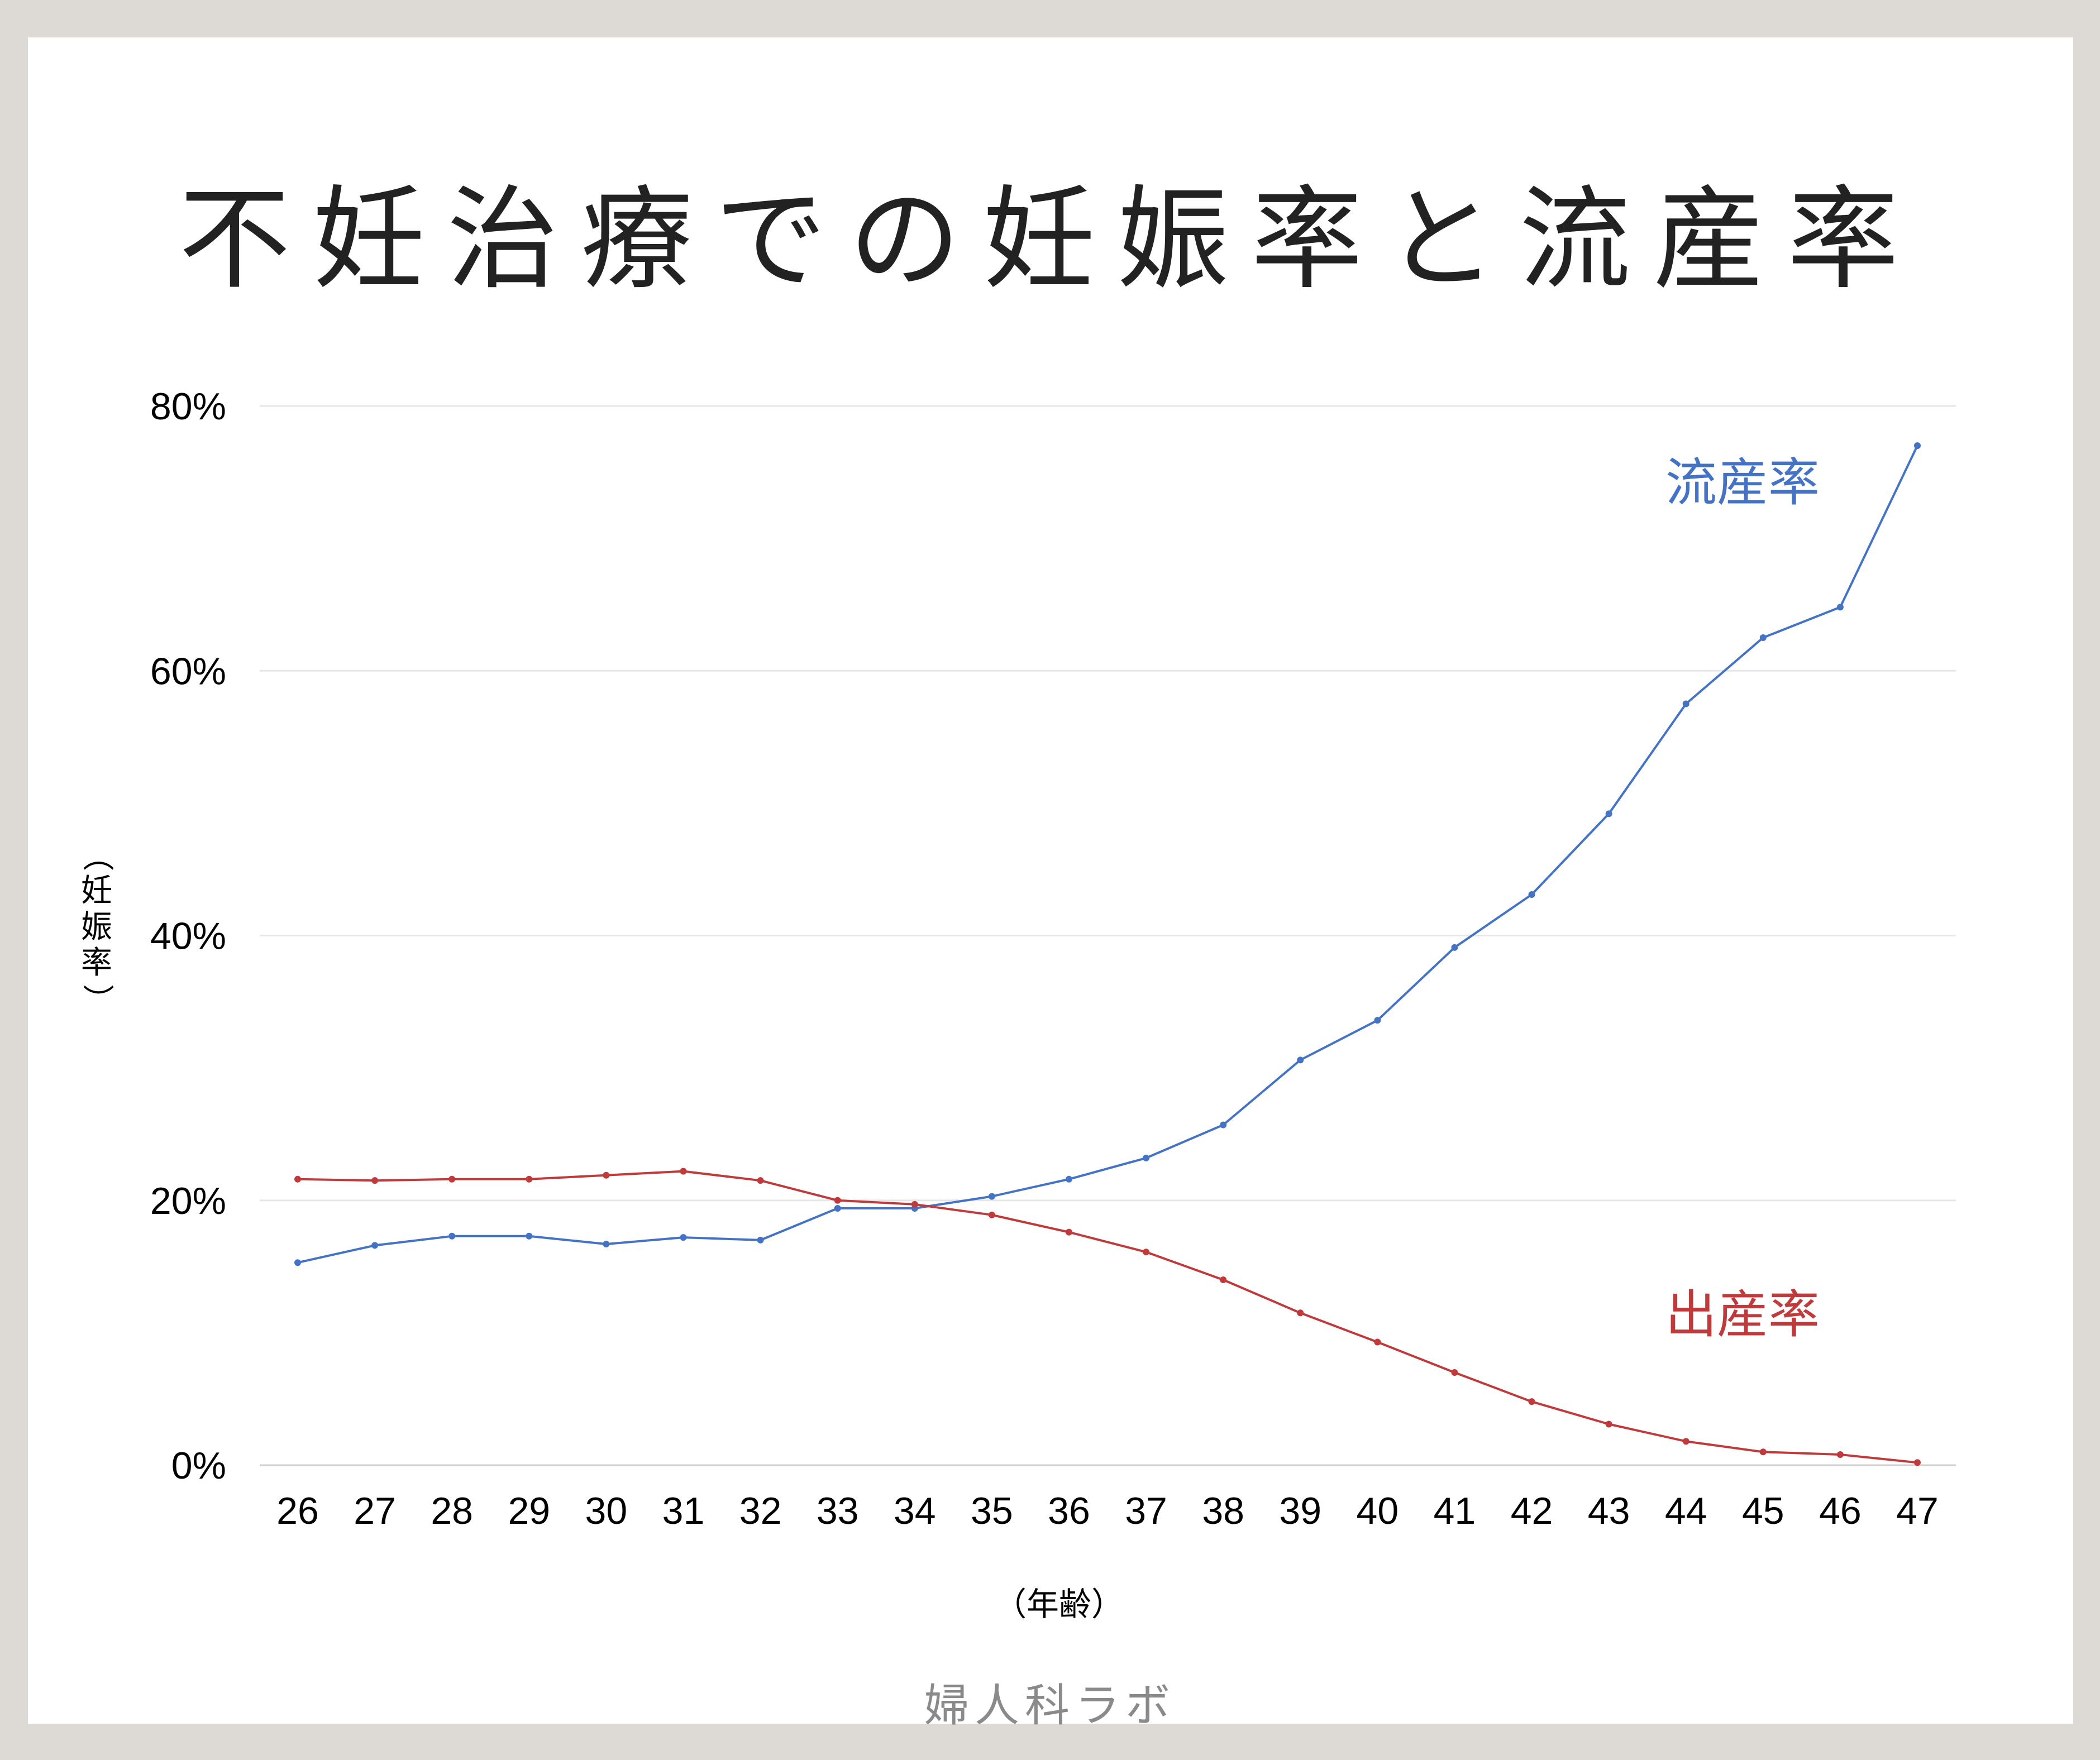 The height and width of the screenshot is (1760, 2100). What do you see at coordinates (1609, 1511) in the screenshot?
I see `x-tick-label: 43` at bounding box center [1609, 1511].